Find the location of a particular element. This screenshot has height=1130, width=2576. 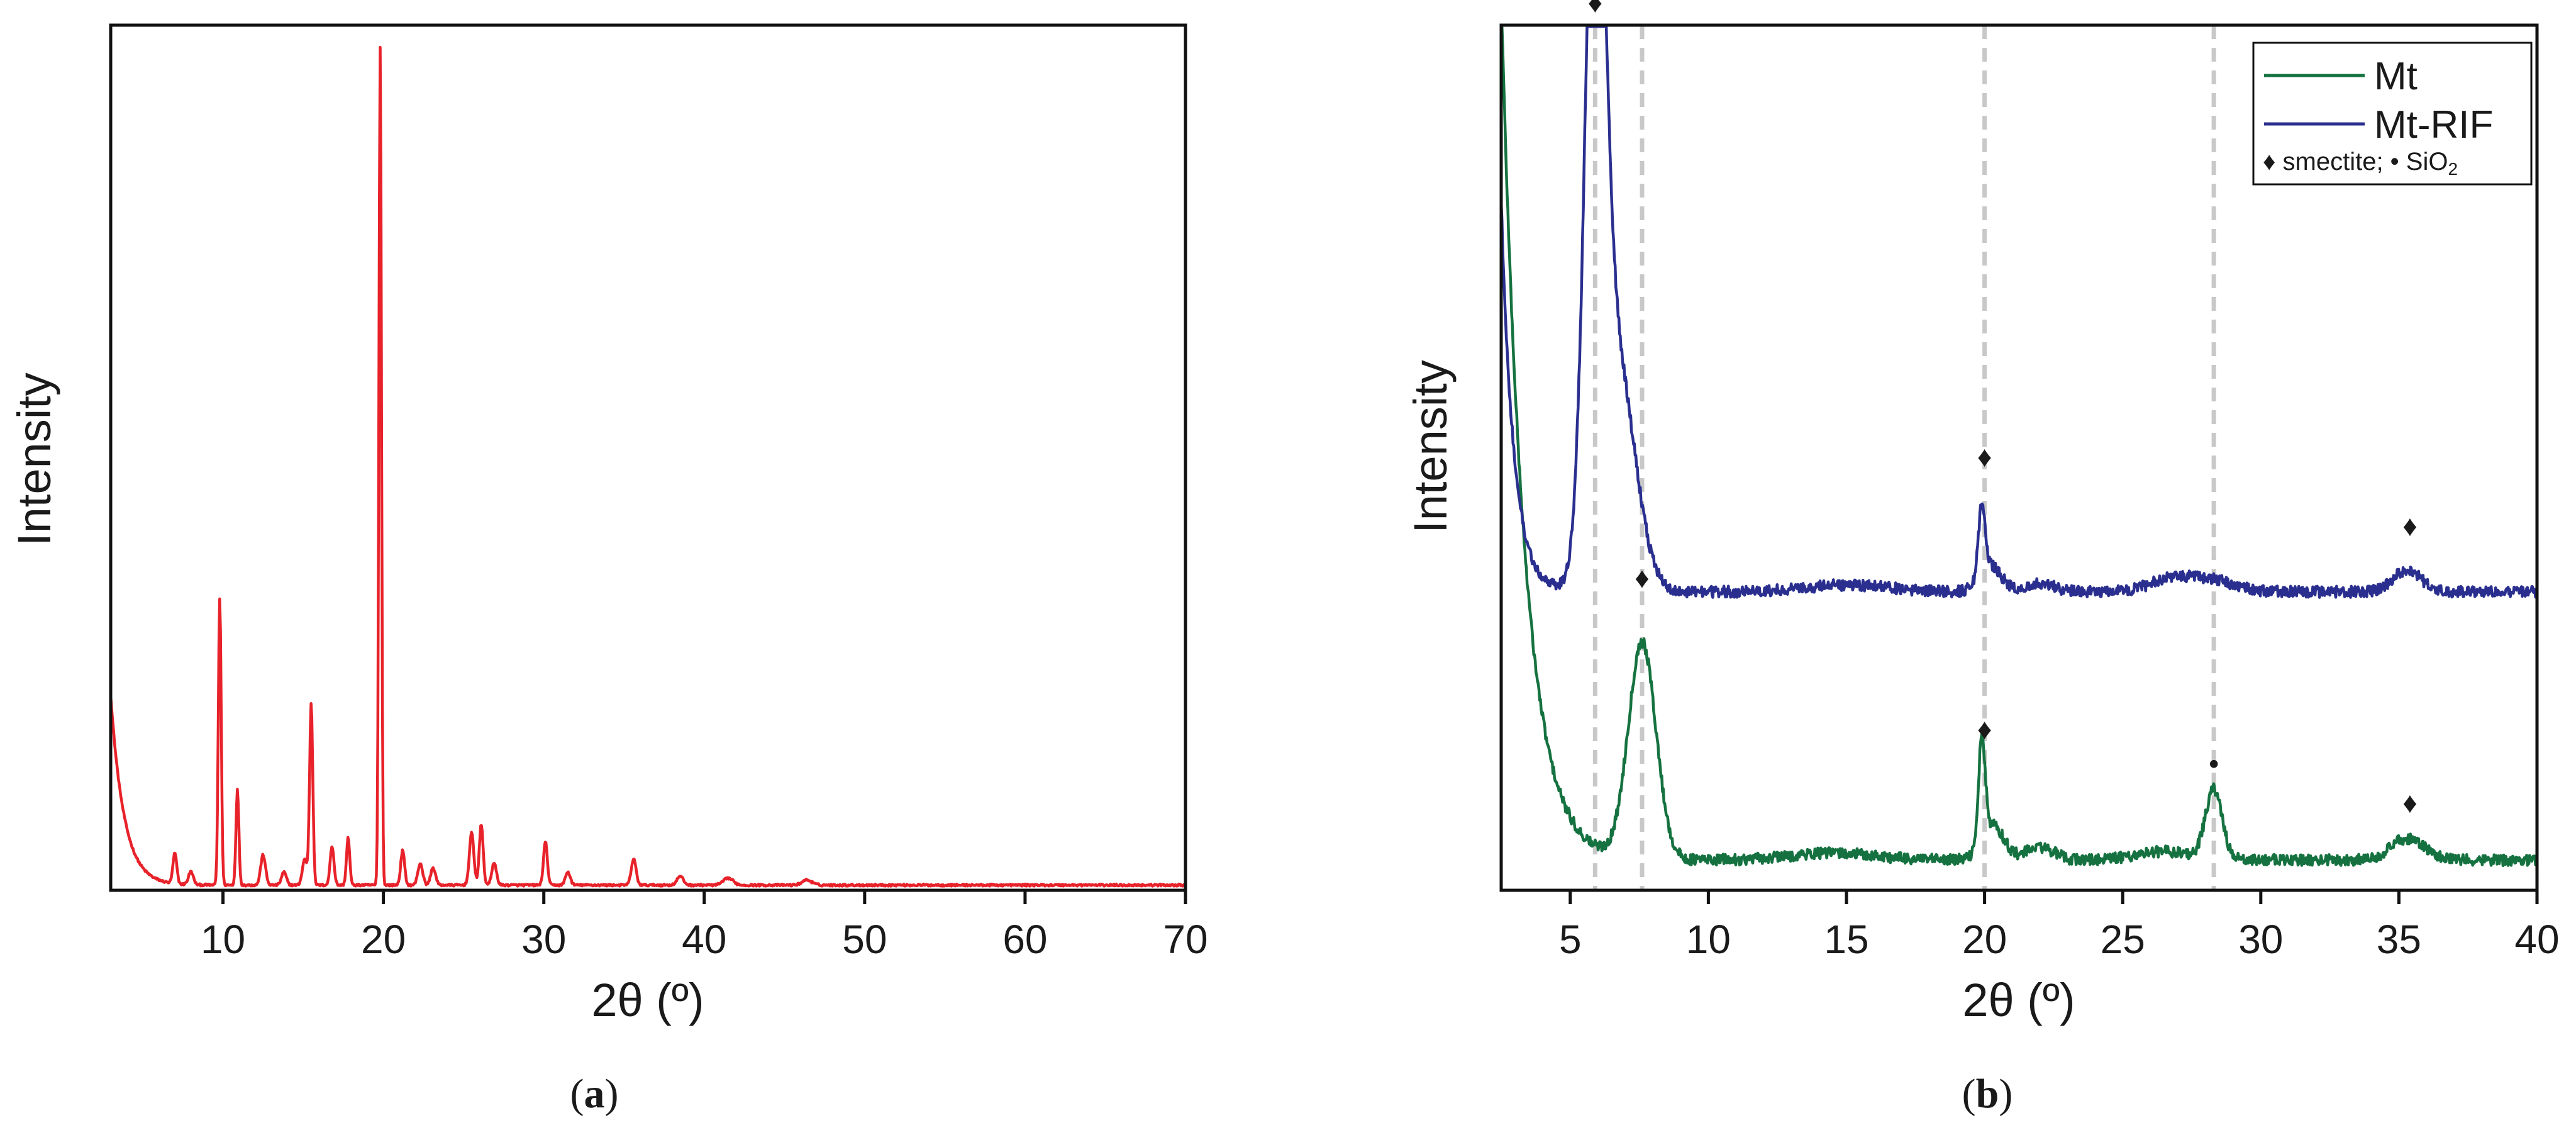

legend-label-mt-rif: Mt-RIF is located at coordinates (2433, 125).